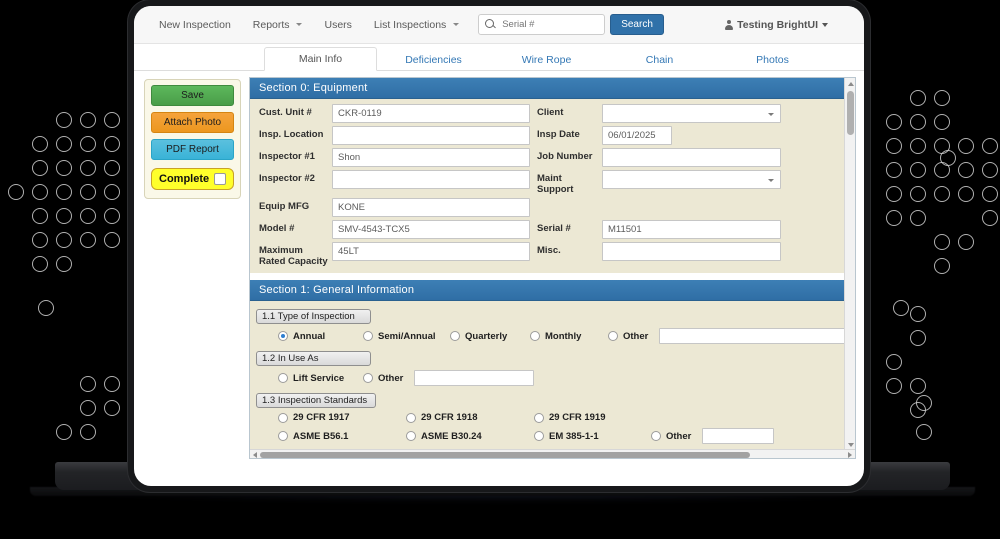 The width and height of the screenshot is (1000, 539). What do you see at coordinates (787, 25) in the screenshot?
I see `user-menu: Testing BrightUI` at bounding box center [787, 25].